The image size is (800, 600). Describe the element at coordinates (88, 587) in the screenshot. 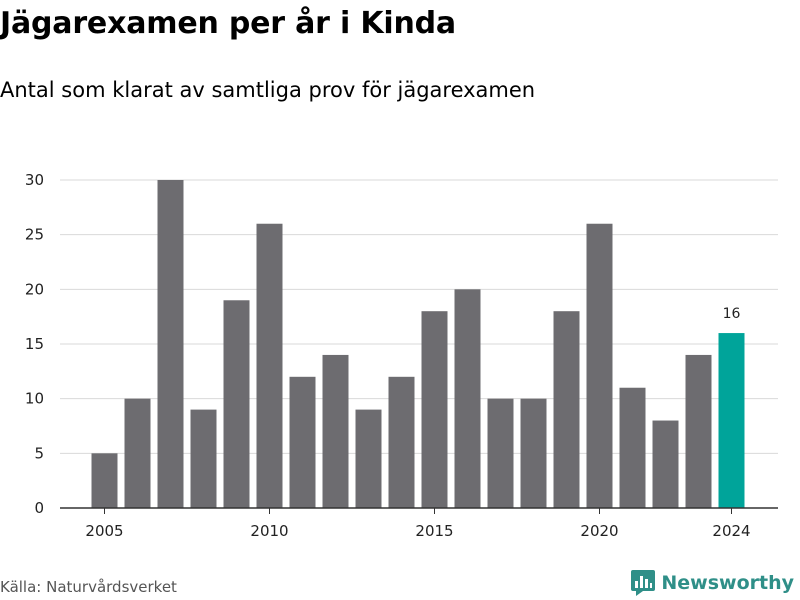

I see `source-note: Källa: Naturvårdsverket` at that location.